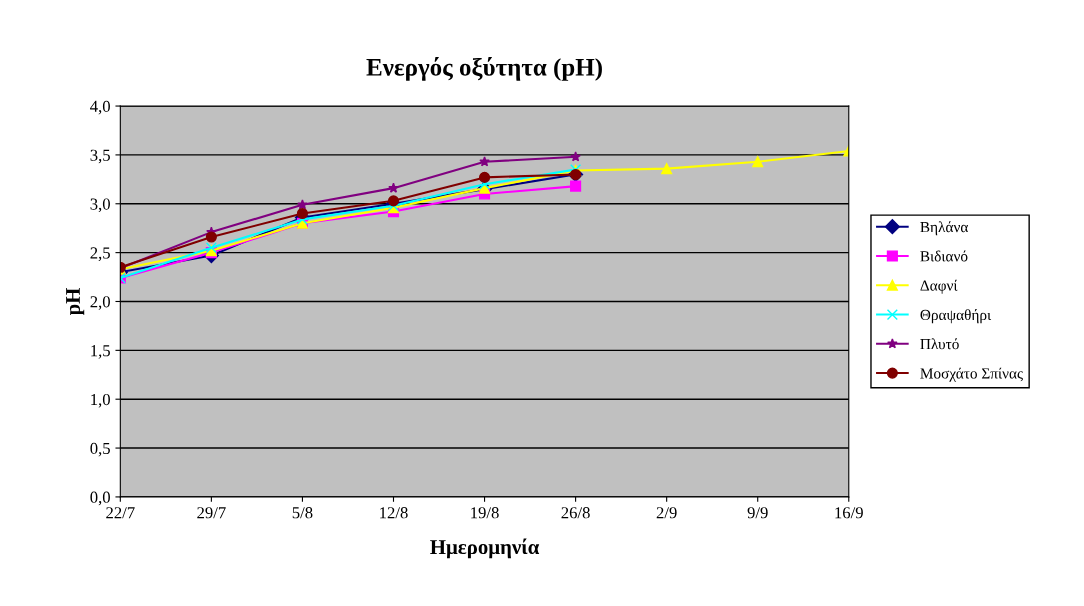 This screenshot has width=1084, height=606. What do you see at coordinates (666, 513) in the screenshot?
I see `x-tick-label: 2/9` at bounding box center [666, 513].